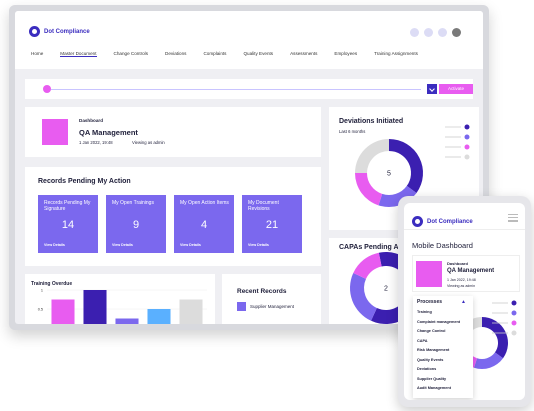 This screenshot has width=534, height=411. Describe the element at coordinates (429, 274) in the screenshot. I see `mobile-dashboard-thumbnail` at that location.